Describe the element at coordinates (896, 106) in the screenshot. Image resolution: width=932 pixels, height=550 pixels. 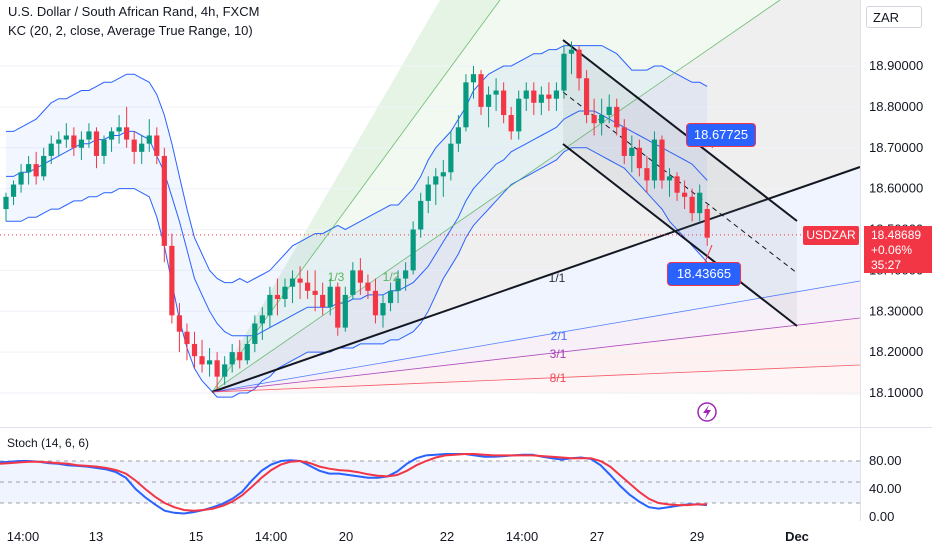
I see `price-tick-label: 18.80000` at that location.